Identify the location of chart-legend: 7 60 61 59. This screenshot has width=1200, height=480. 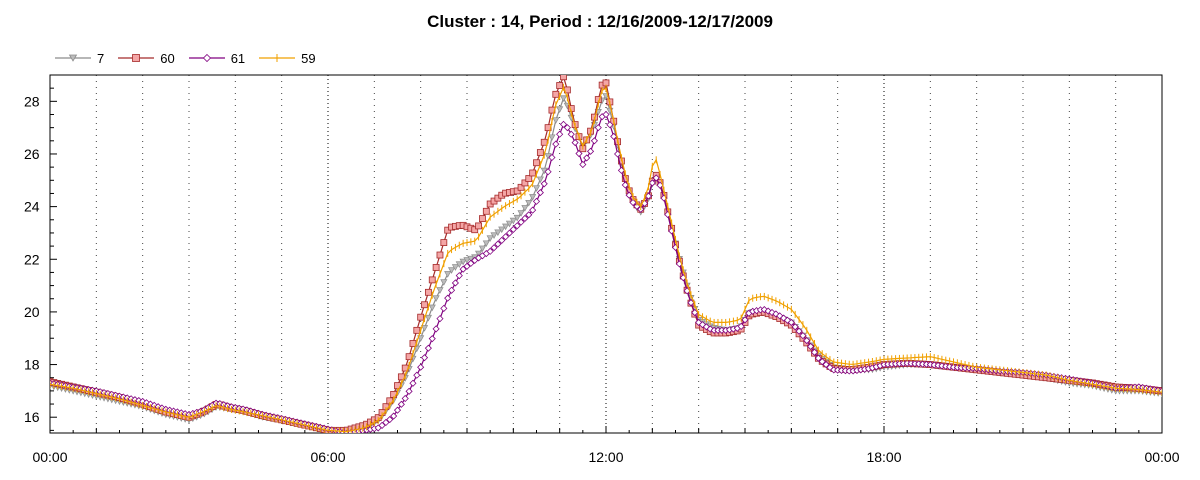
(192, 58).